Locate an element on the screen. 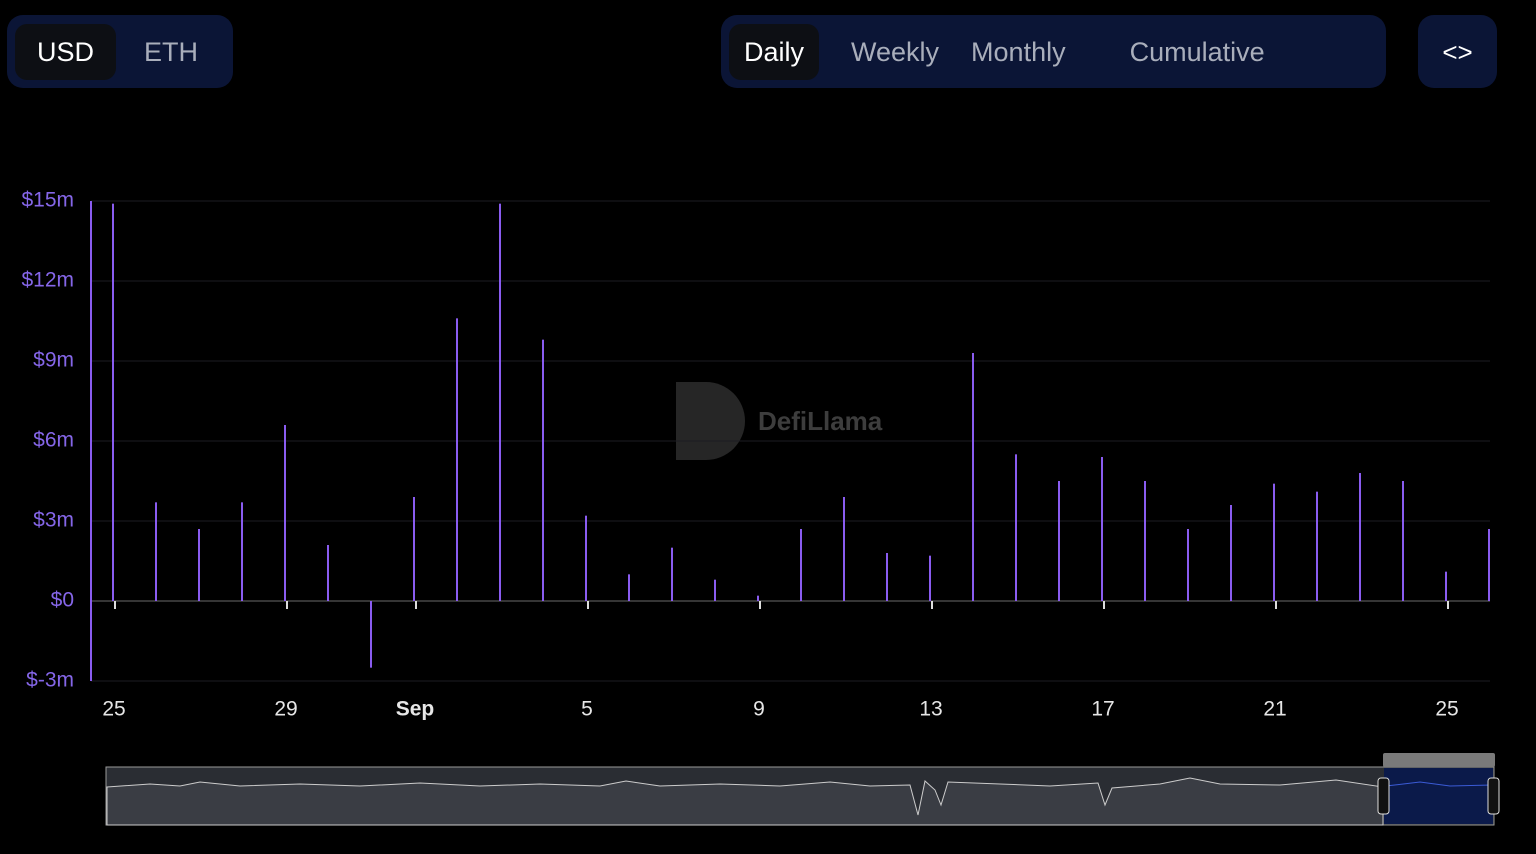  monthly-button: Monthly is located at coordinates (1018, 51).